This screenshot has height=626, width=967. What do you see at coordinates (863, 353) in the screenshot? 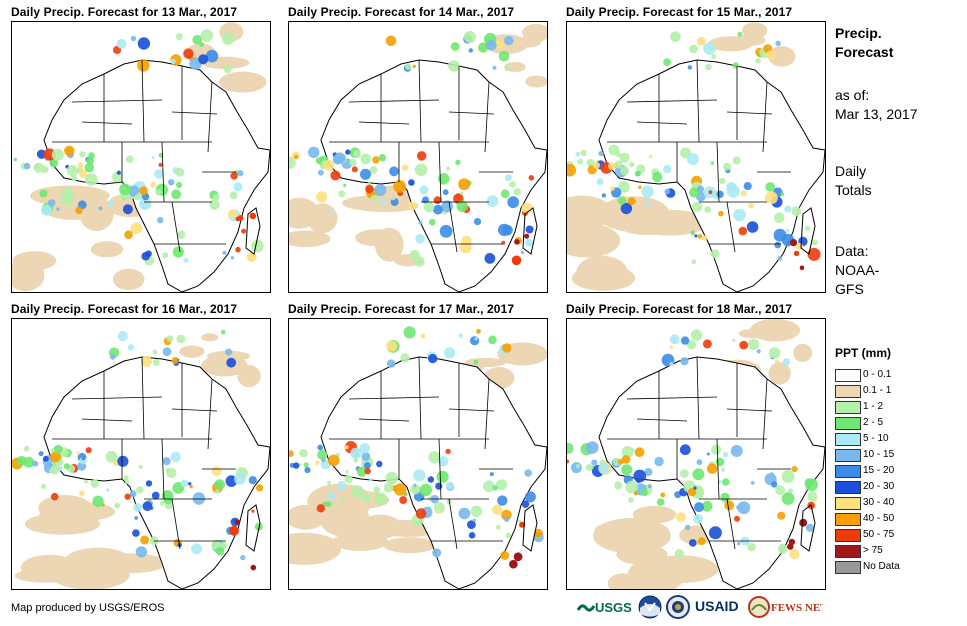
I see `legend-title: PPT (mm)` at bounding box center [863, 353].